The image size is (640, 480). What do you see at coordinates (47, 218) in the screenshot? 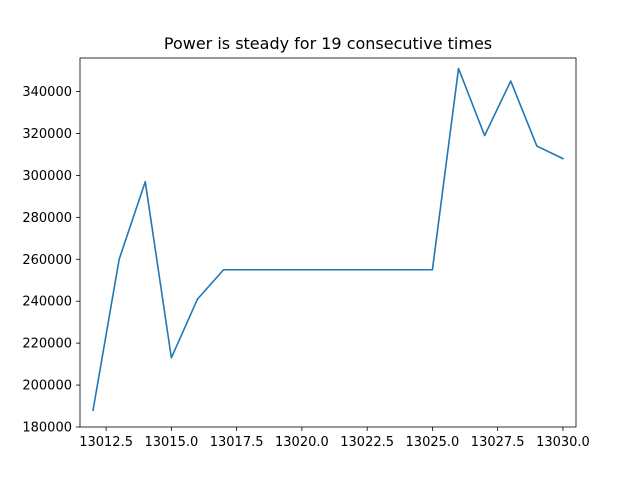
I see `y-tick-label: 280000` at bounding box center [47, 218].